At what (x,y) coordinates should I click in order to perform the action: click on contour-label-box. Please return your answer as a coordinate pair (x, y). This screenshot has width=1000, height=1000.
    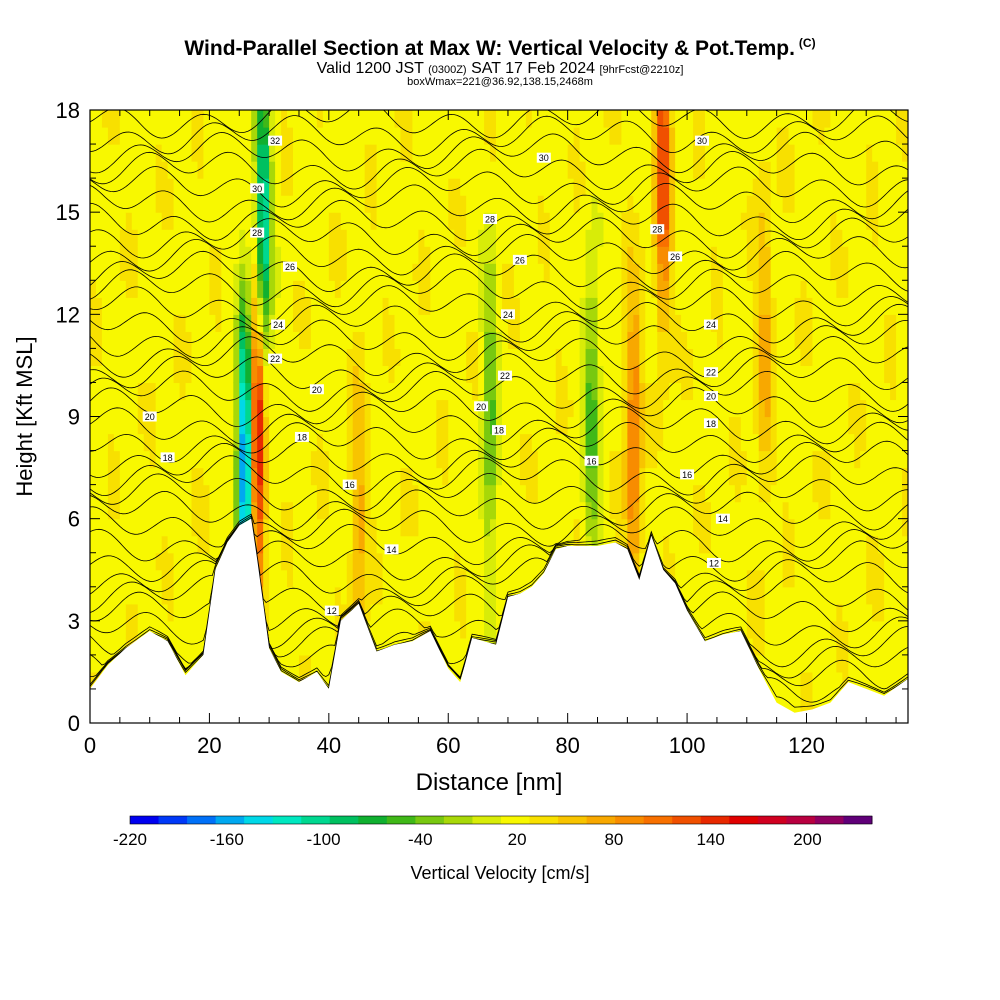
    Looking at the image, I should click on (278, 324).